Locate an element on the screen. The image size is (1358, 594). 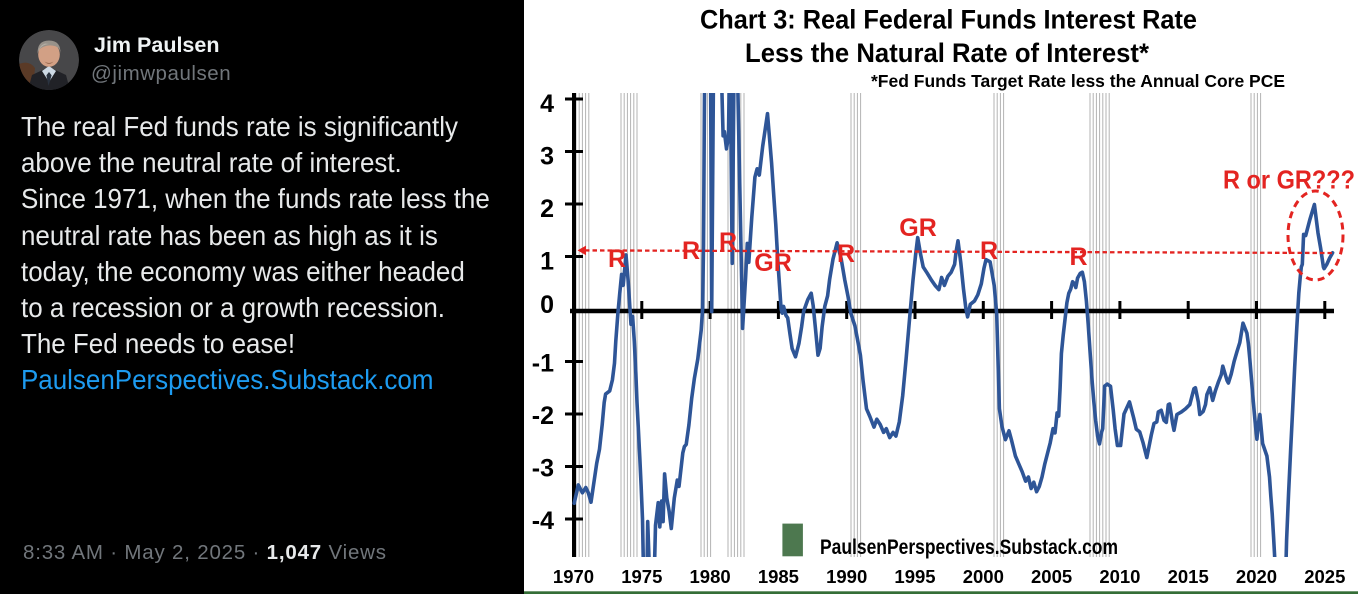
svg-text: 1990 is located at coordinates (846, 576).